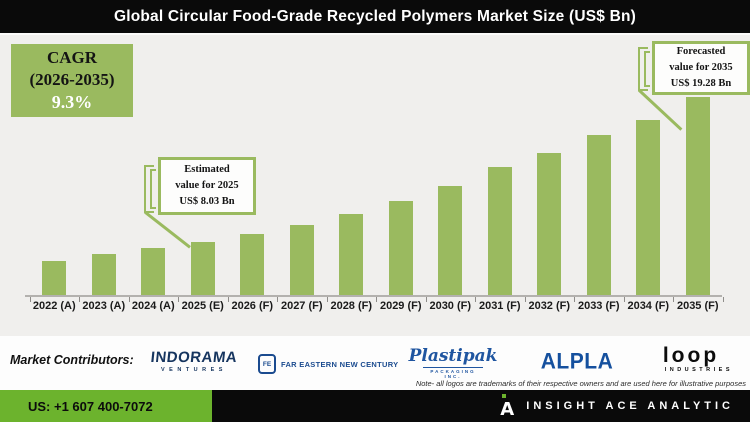 Image resolution: width=750 pixels, height=422 pixels. I want to click on brand-name: INSIGHT ACE ANALYTIC, so click(630, 406).